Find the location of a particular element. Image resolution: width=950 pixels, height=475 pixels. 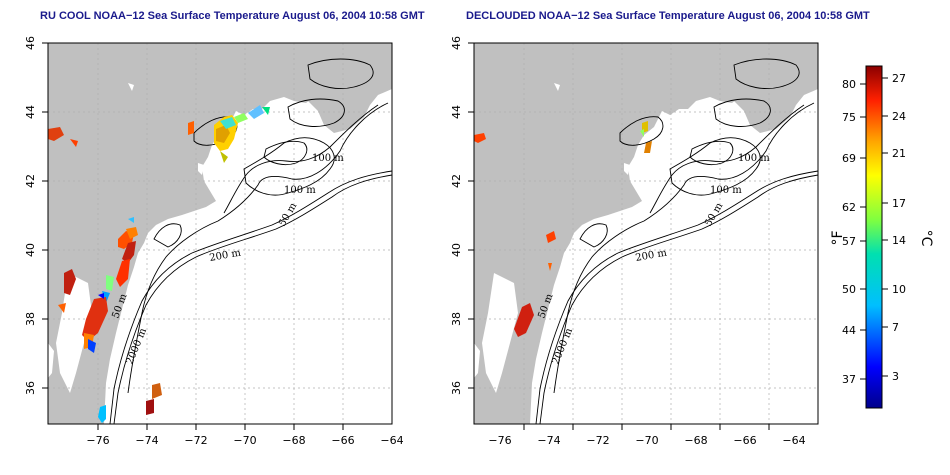

left-x-axis: −76 −74 −72 −70 −68 −66 −64 is located at coordinates (245, 435).